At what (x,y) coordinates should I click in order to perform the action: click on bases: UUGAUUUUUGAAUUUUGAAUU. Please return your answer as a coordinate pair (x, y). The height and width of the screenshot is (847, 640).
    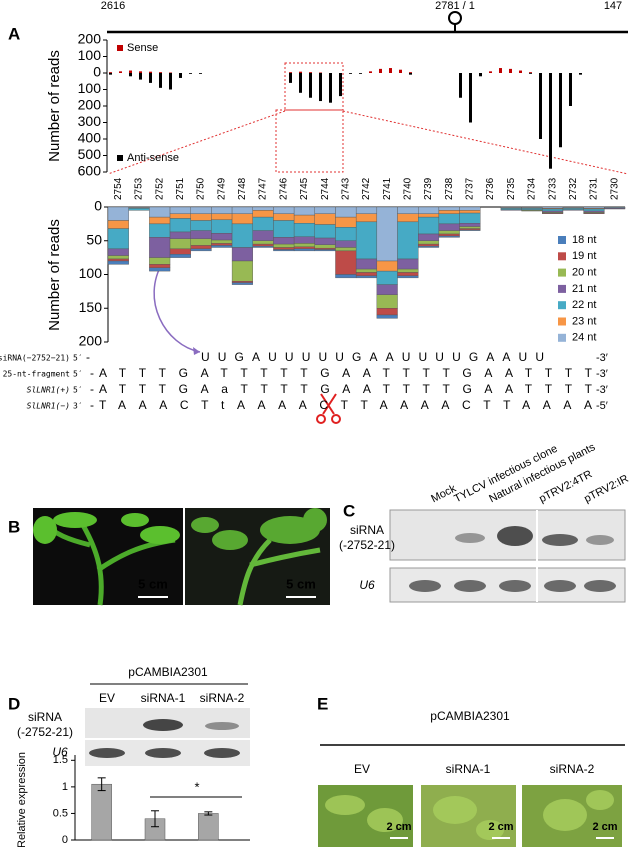
    Looking at the image, I should click on (372, 357).